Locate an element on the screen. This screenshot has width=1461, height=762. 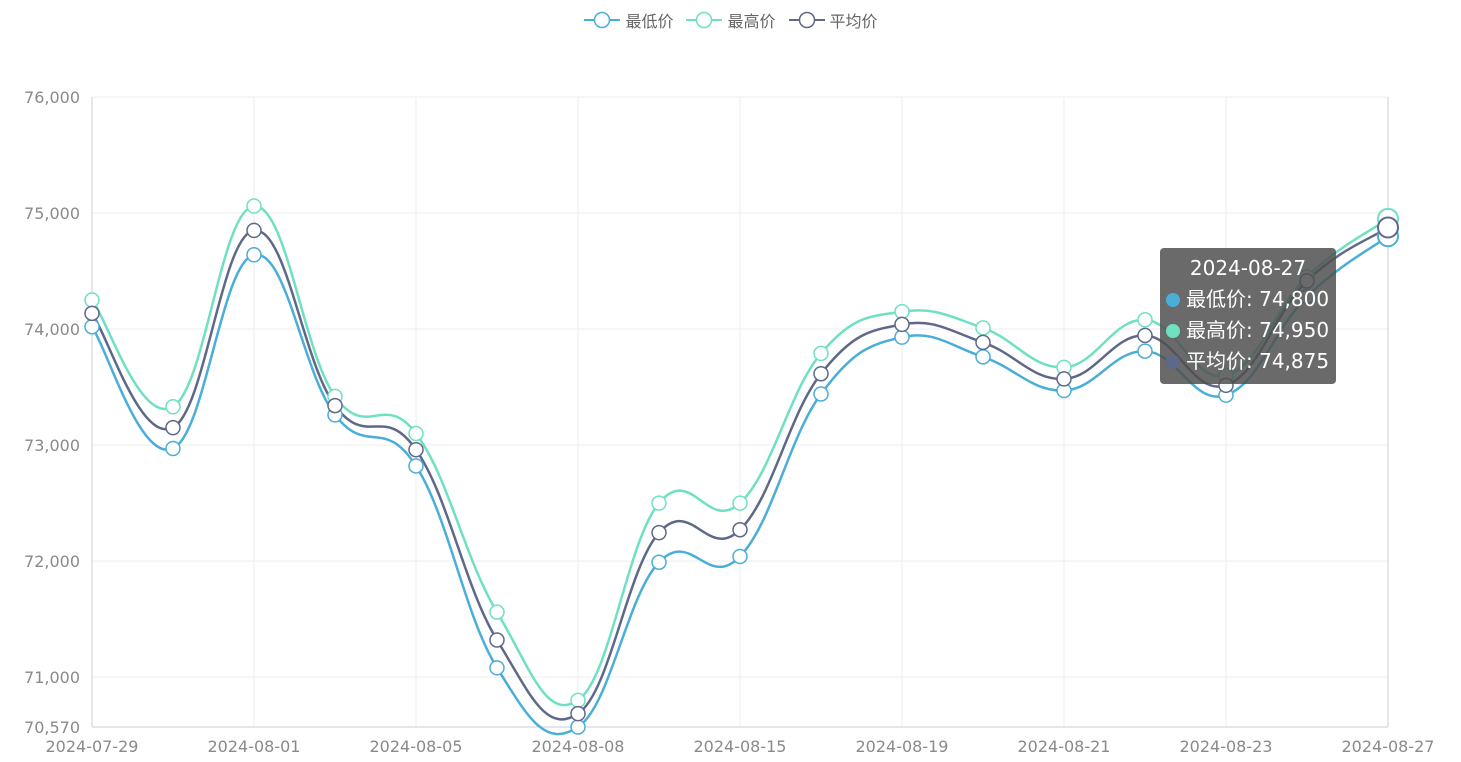
tooltip-title: 2024-08-27 is located at coordinates (1248, 268).